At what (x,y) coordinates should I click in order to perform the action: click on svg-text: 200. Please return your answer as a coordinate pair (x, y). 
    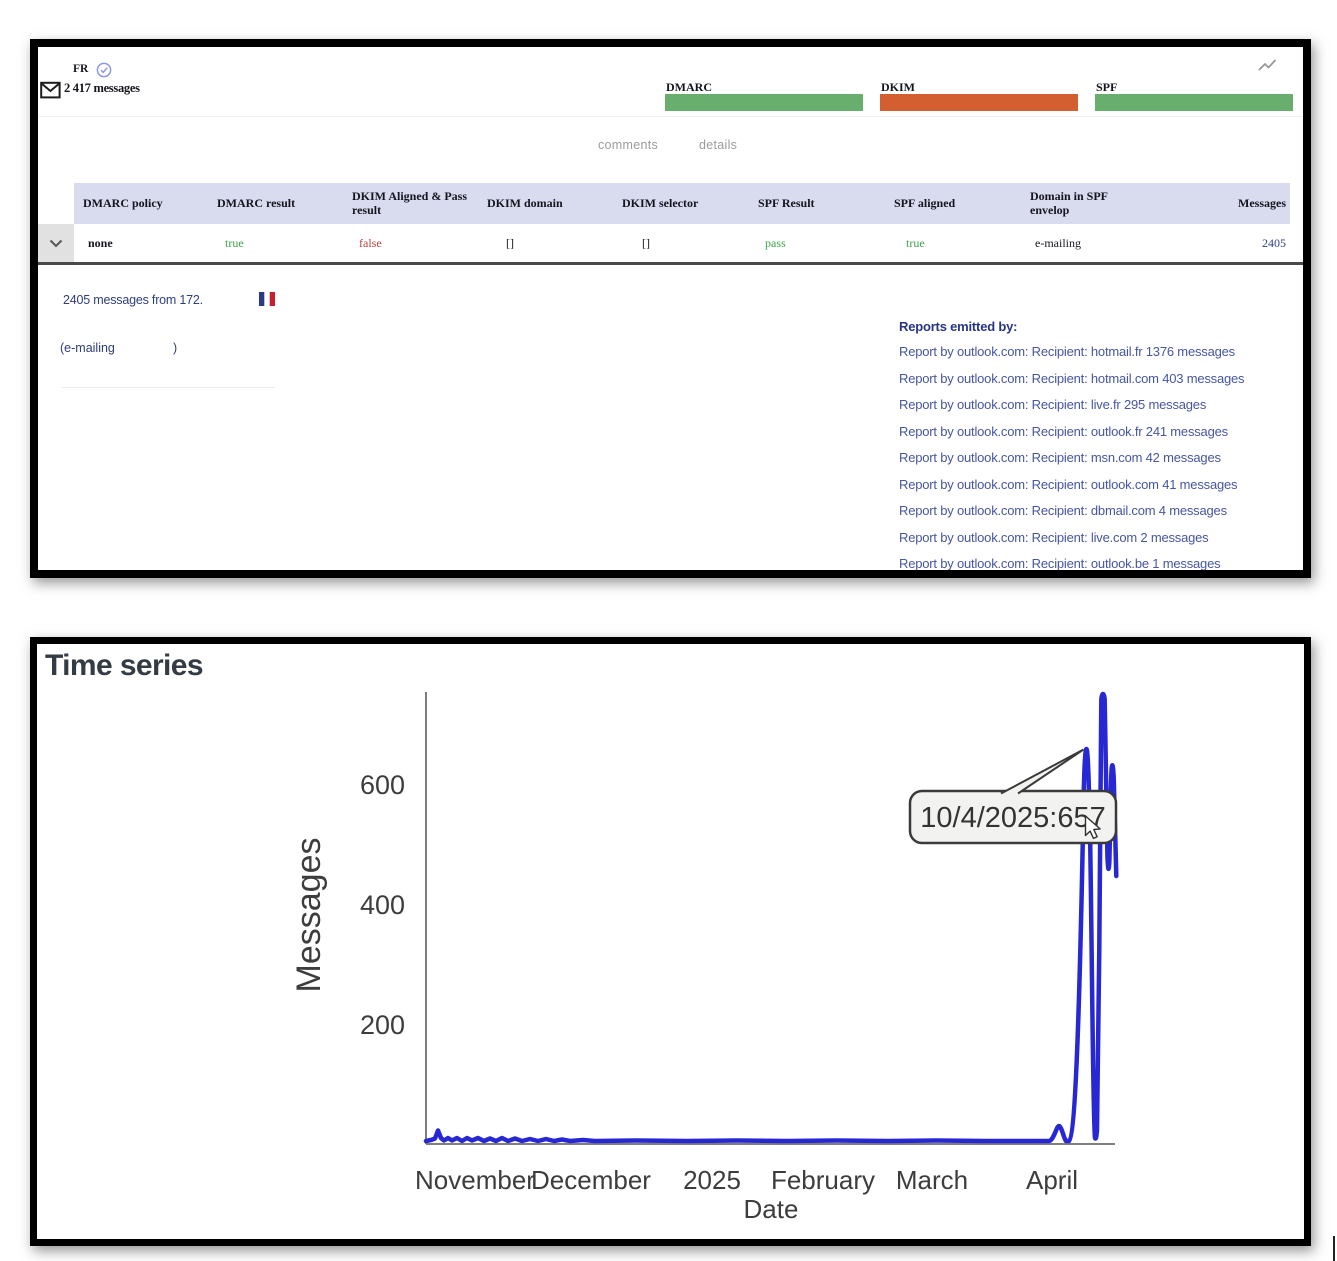
    Looking at the image, I should click on (382, 1025).